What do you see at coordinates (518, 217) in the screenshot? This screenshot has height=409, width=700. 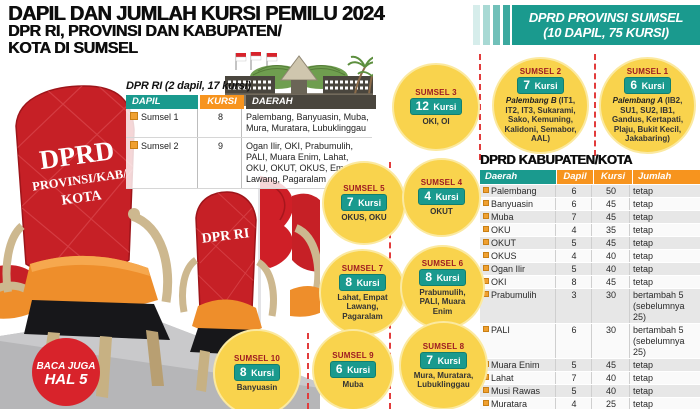 I see `daerah-cell: Muba` at bounding box center [518, 217].